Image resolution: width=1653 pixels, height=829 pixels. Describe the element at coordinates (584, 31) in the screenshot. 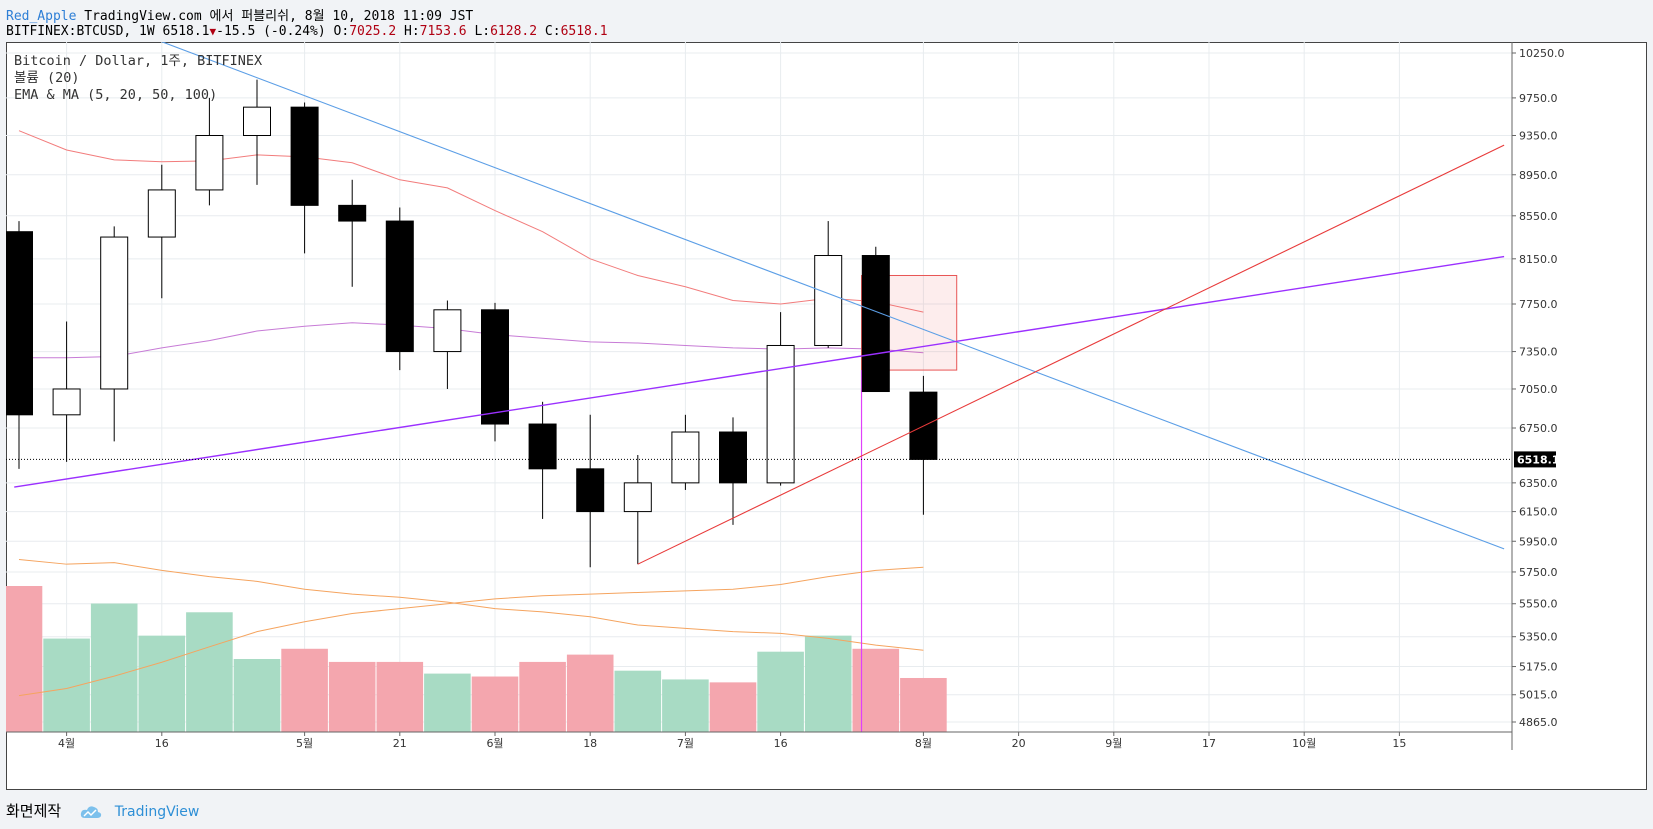

I see `close-value: 6518.1` at that location.